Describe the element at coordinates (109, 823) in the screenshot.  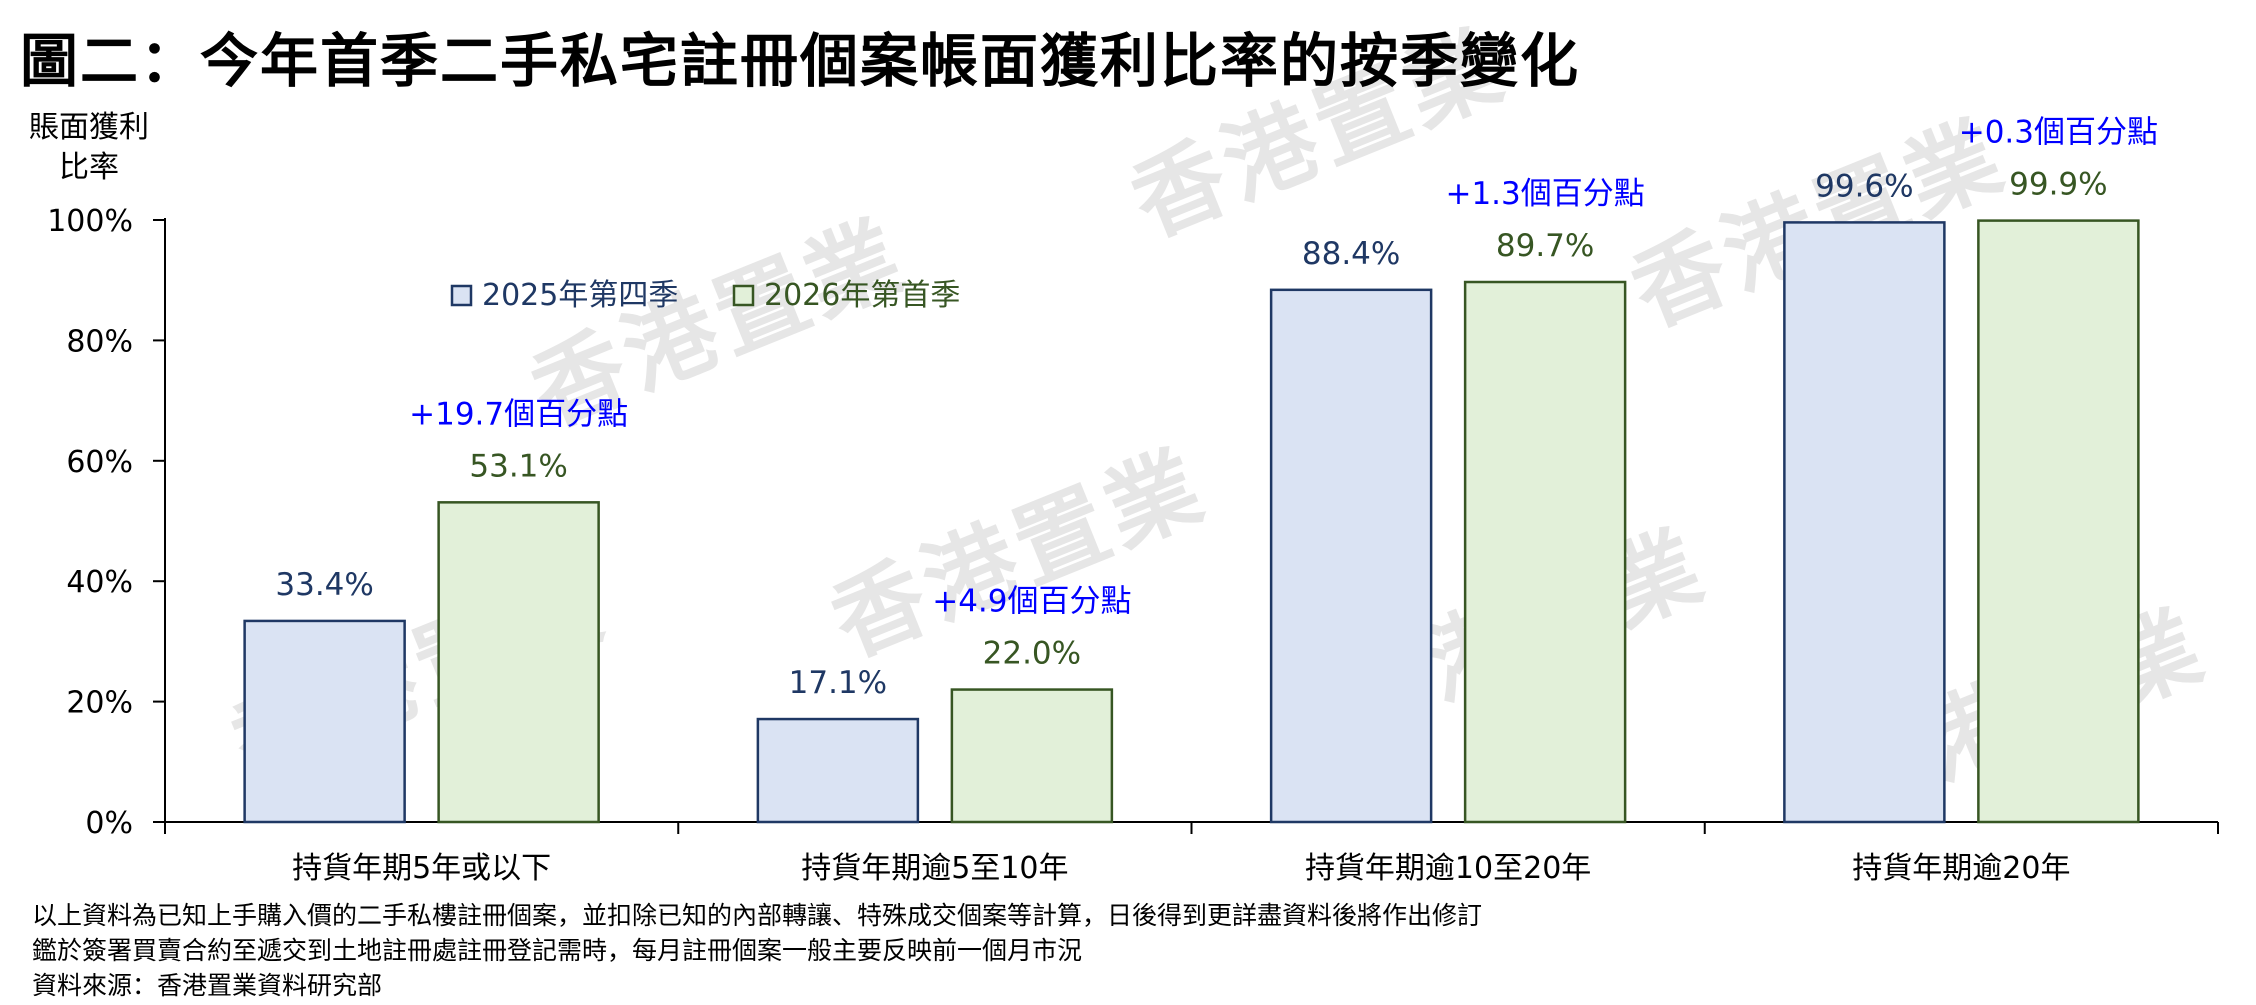
I see `y-tick-label: 0%` at that location.